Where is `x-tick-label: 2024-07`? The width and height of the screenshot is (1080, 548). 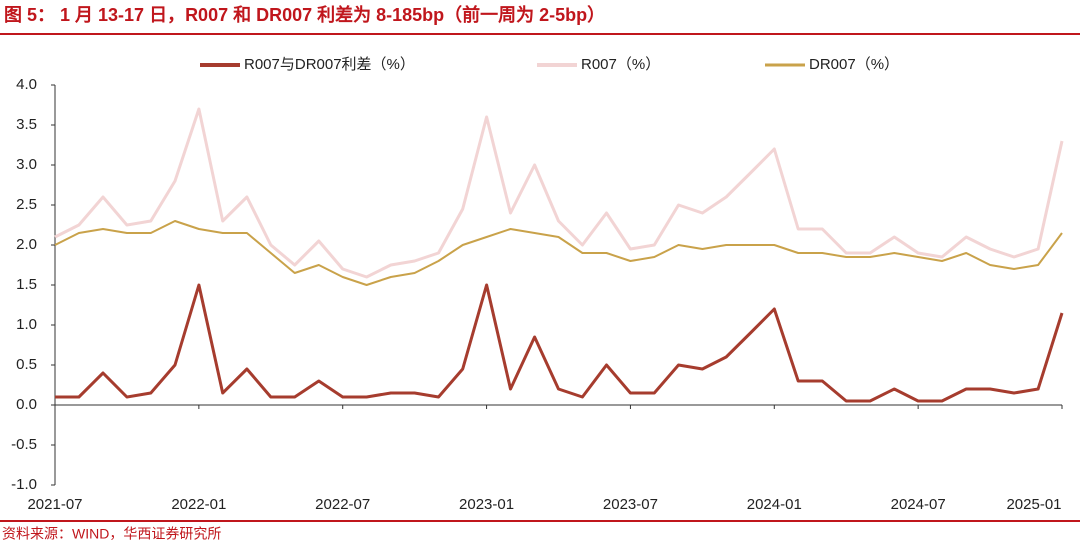
x-tick-label: 2024-07 is located at coordinates (918, 504).